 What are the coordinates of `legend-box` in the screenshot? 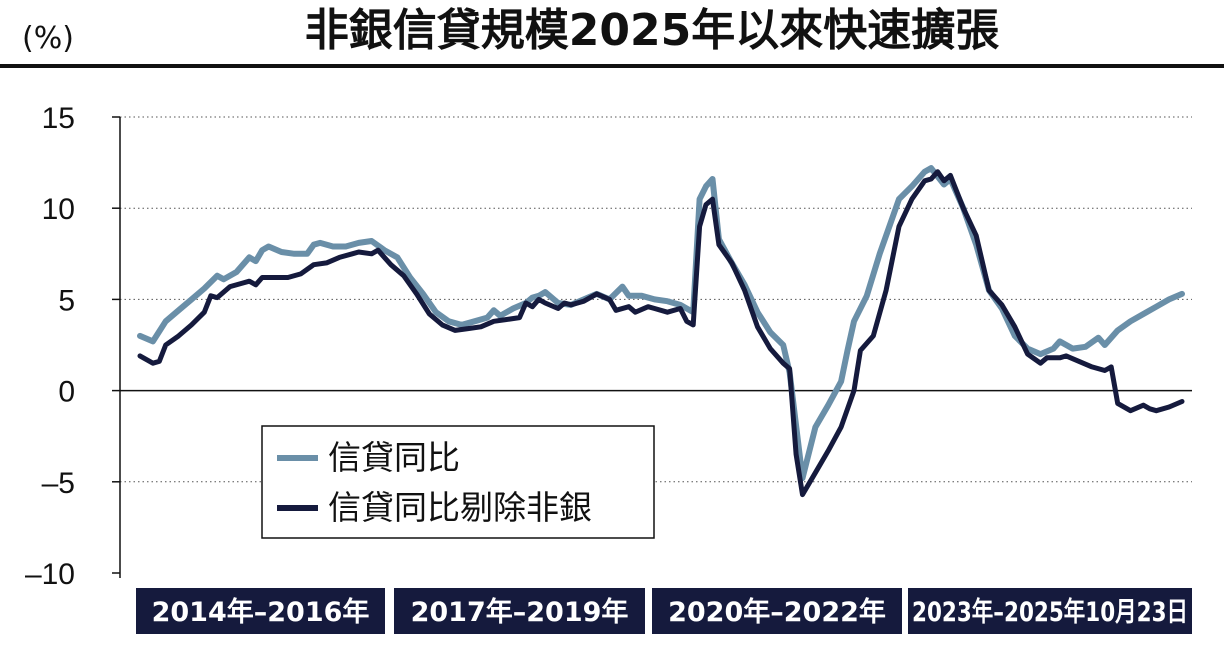 It's located at (458, 482).